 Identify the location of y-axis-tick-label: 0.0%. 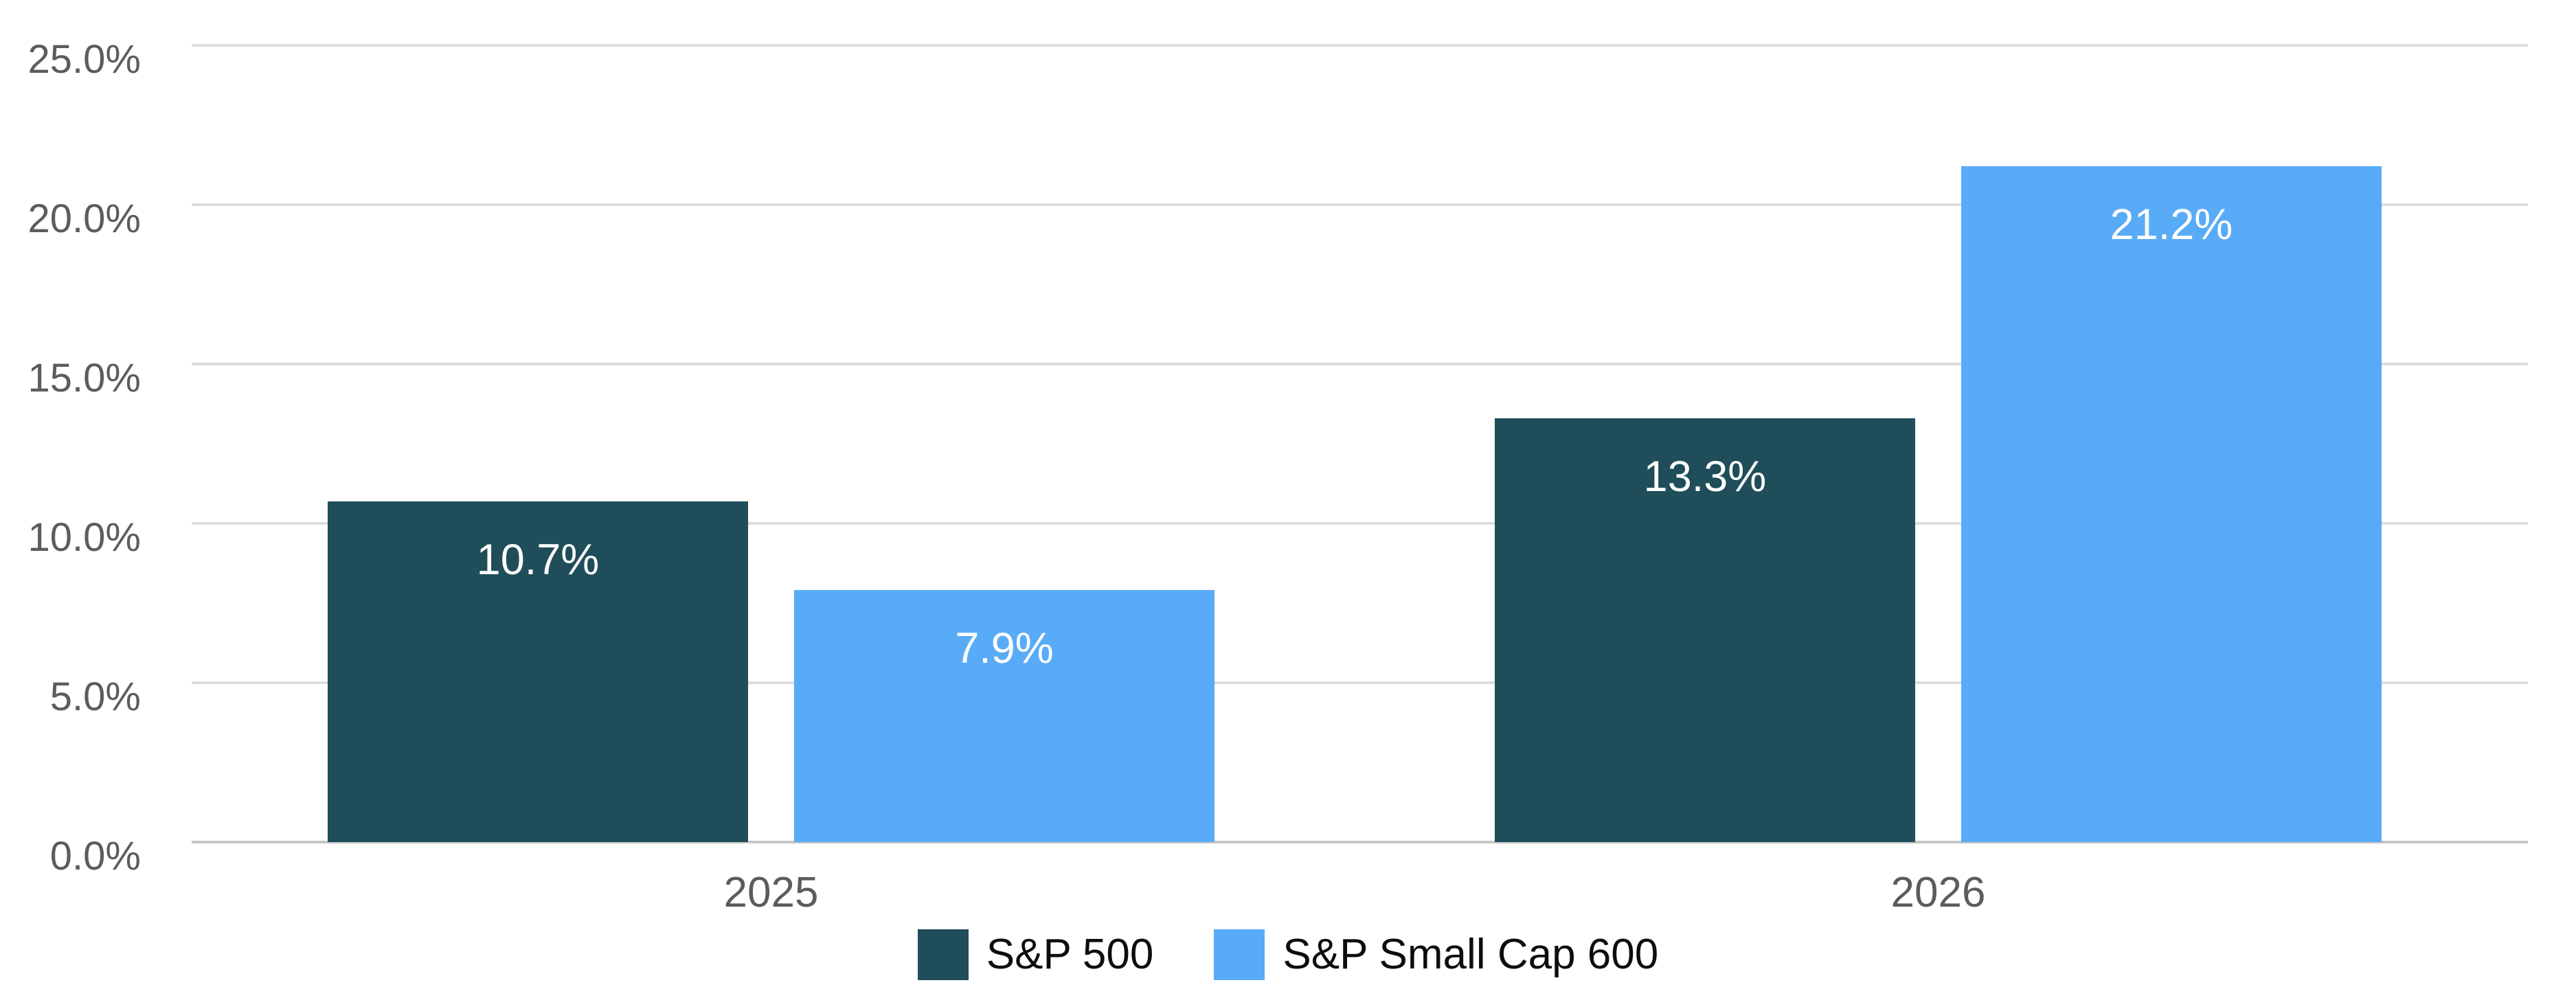
(95, 856).